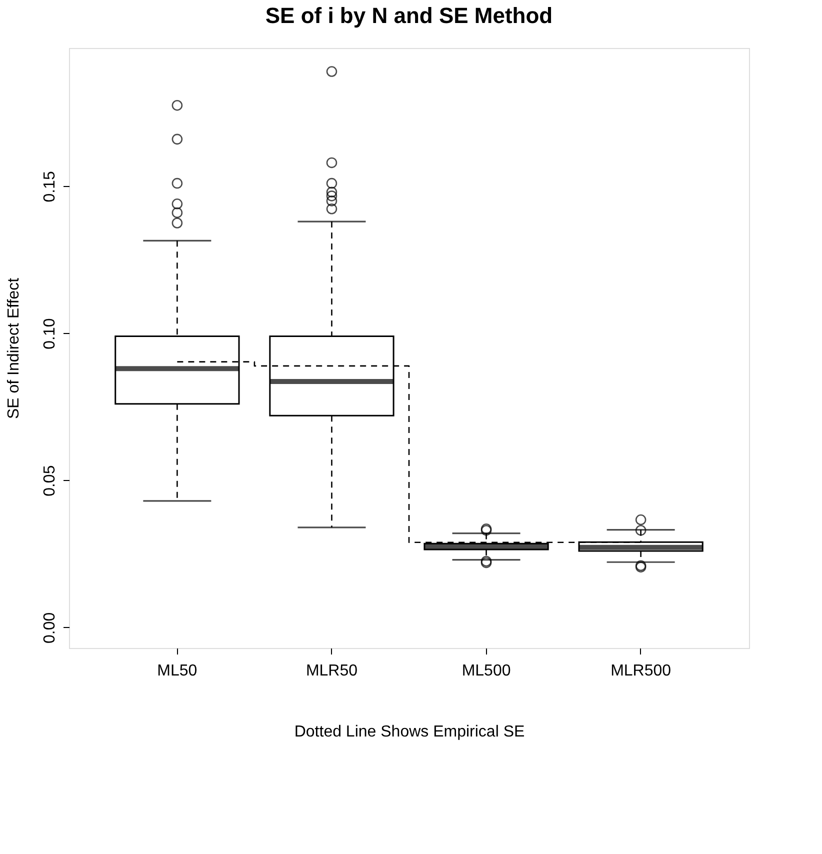 The height and width of the screenshot is (854, 822). I want to click on x-tick-label: ML500, so click(486, 671).